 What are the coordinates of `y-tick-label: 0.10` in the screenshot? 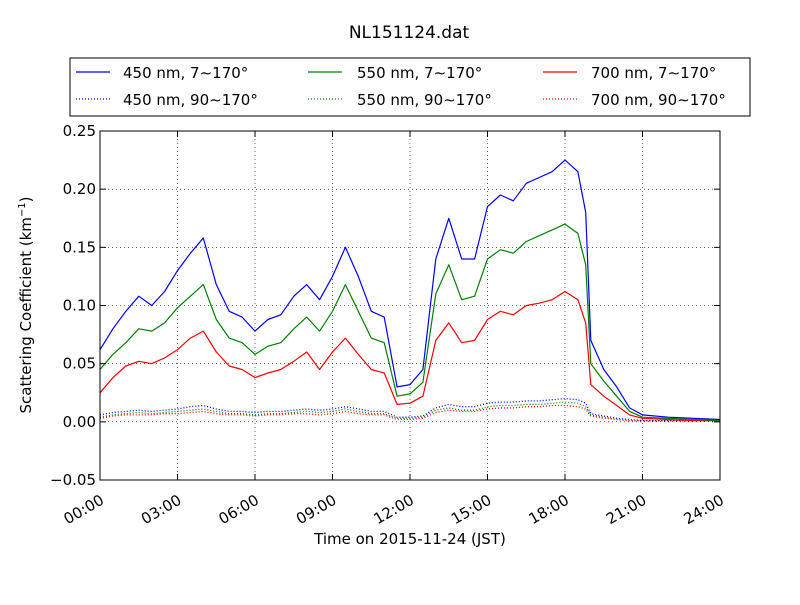 It's located at (79, 306).